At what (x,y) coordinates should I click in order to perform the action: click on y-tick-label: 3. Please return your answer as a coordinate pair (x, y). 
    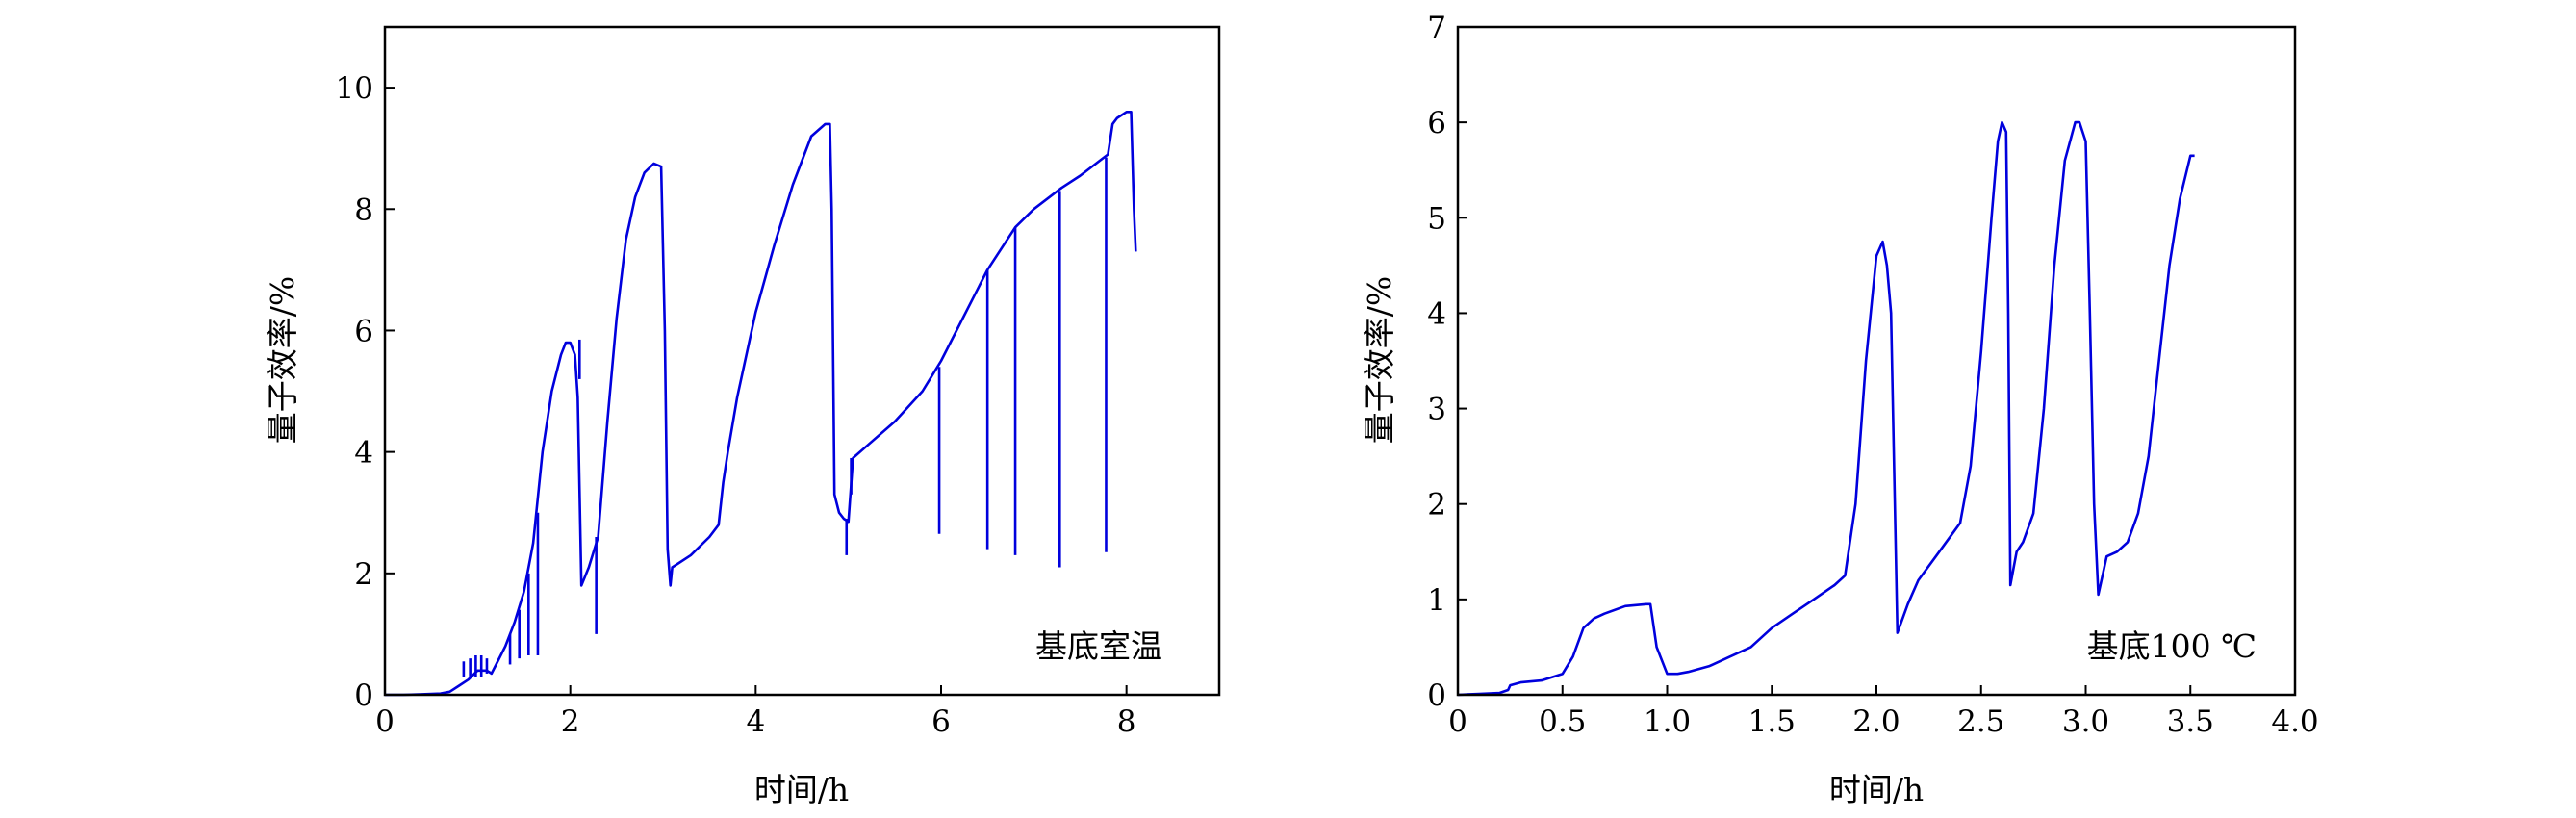
    Looking at the image, I should click on (1436, 410).